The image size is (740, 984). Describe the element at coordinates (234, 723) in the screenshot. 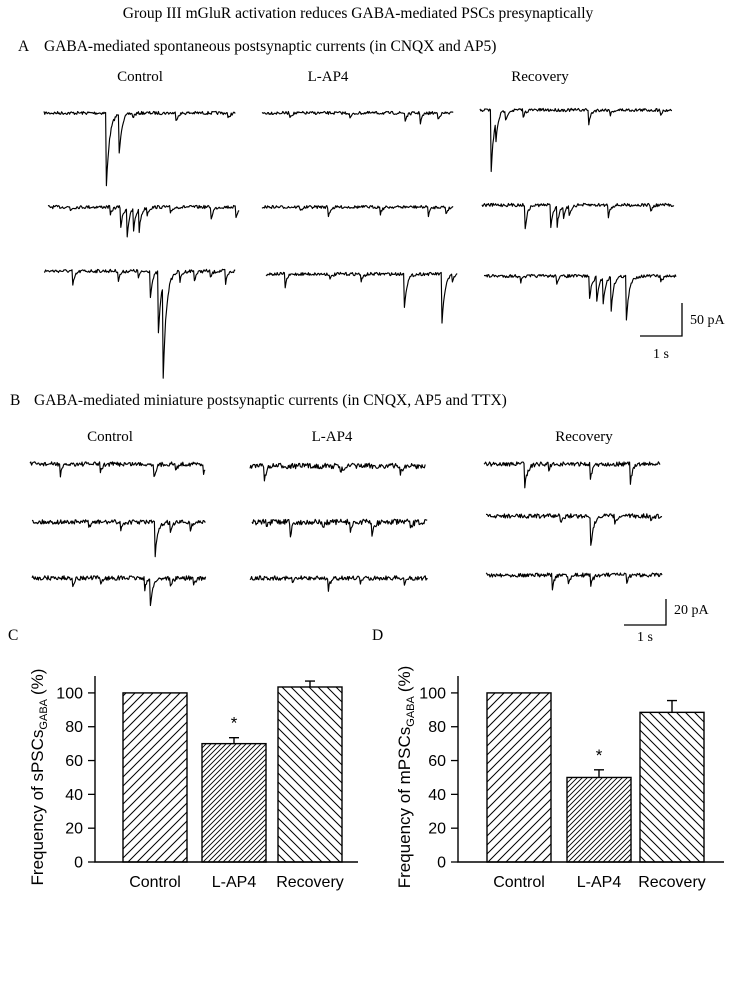

I see `chart-c-significance-l-ap4: *` at that location.